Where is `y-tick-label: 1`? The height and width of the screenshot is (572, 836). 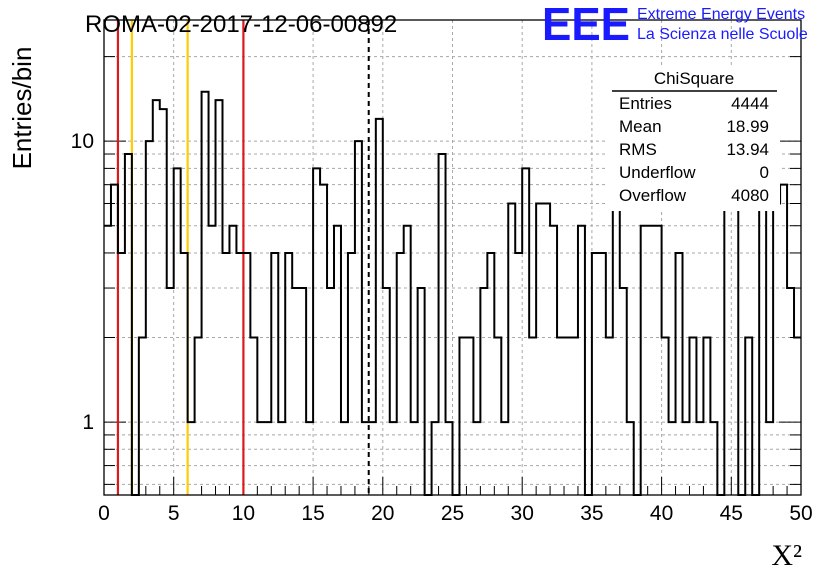
y-tick-label: 1 is located at coordinates (88, 422).